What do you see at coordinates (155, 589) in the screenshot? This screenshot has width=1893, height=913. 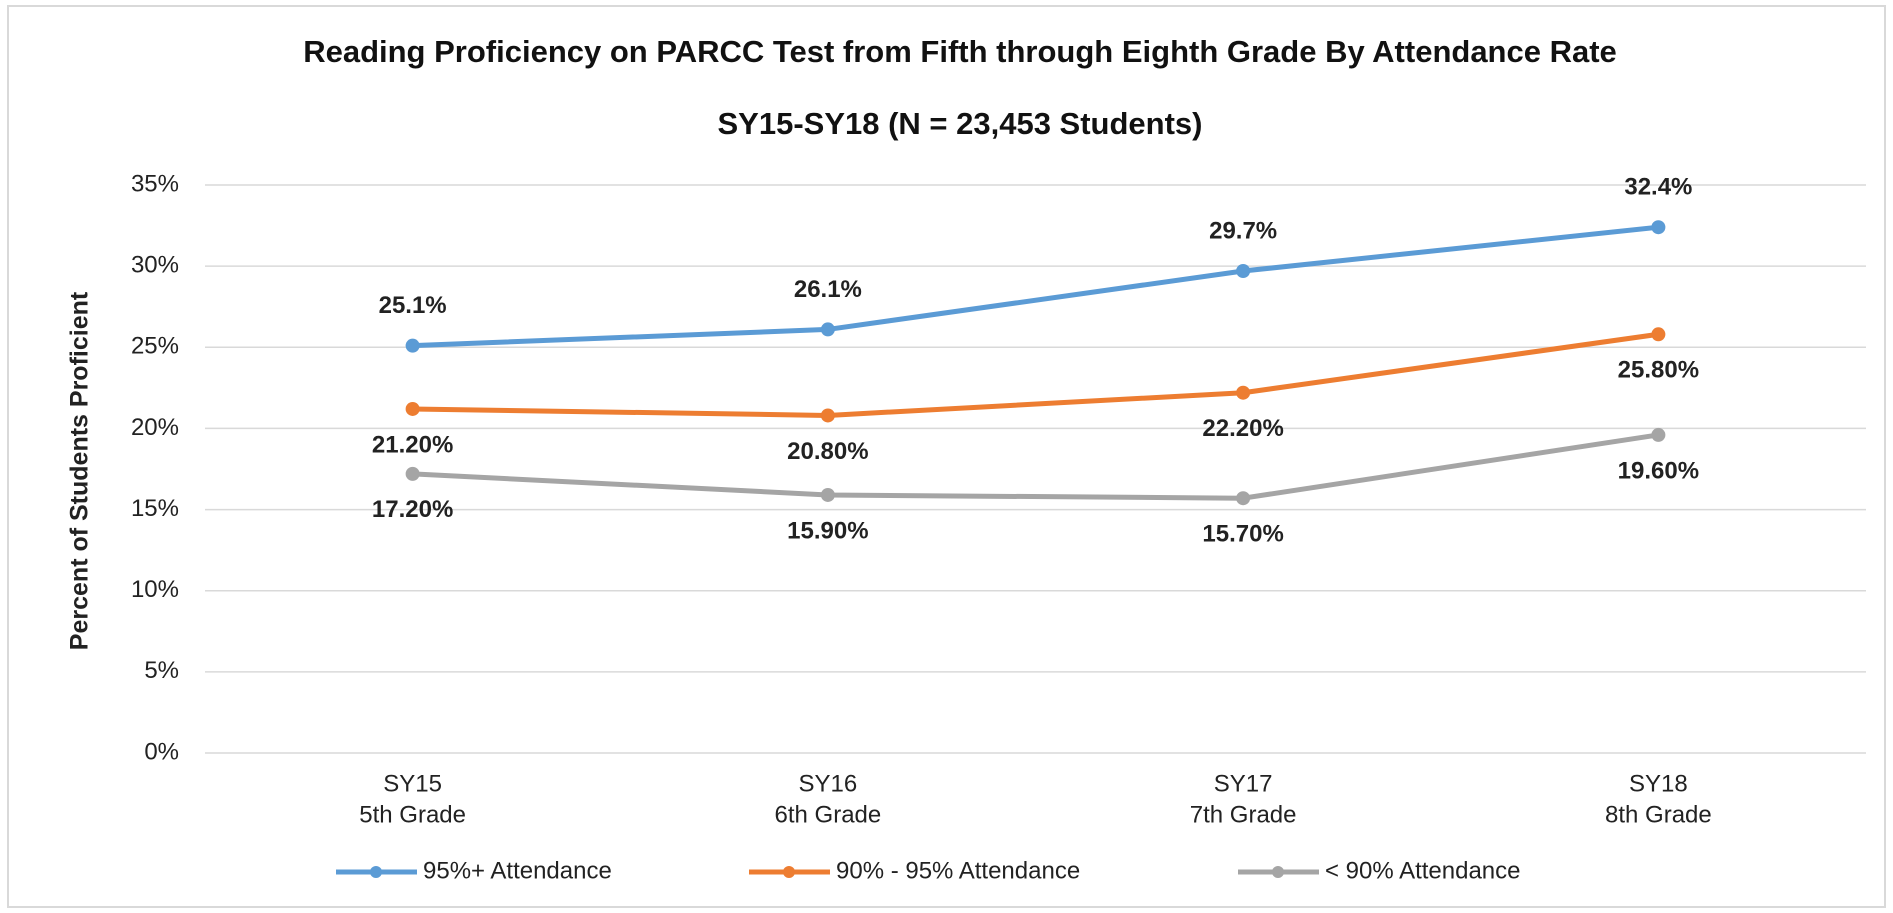 I see `y-tick-label: 10%` at bounding box center [155, 589].